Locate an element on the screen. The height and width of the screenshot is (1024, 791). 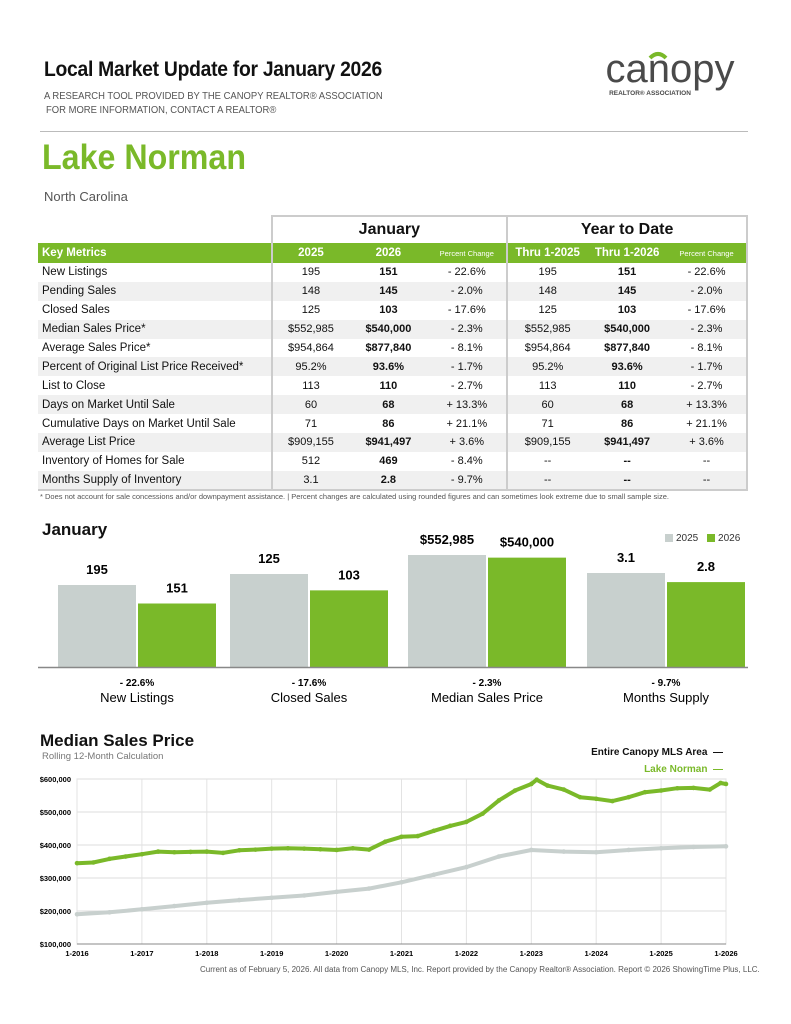
svg-text: canopy is located at coordinates (670, 69).